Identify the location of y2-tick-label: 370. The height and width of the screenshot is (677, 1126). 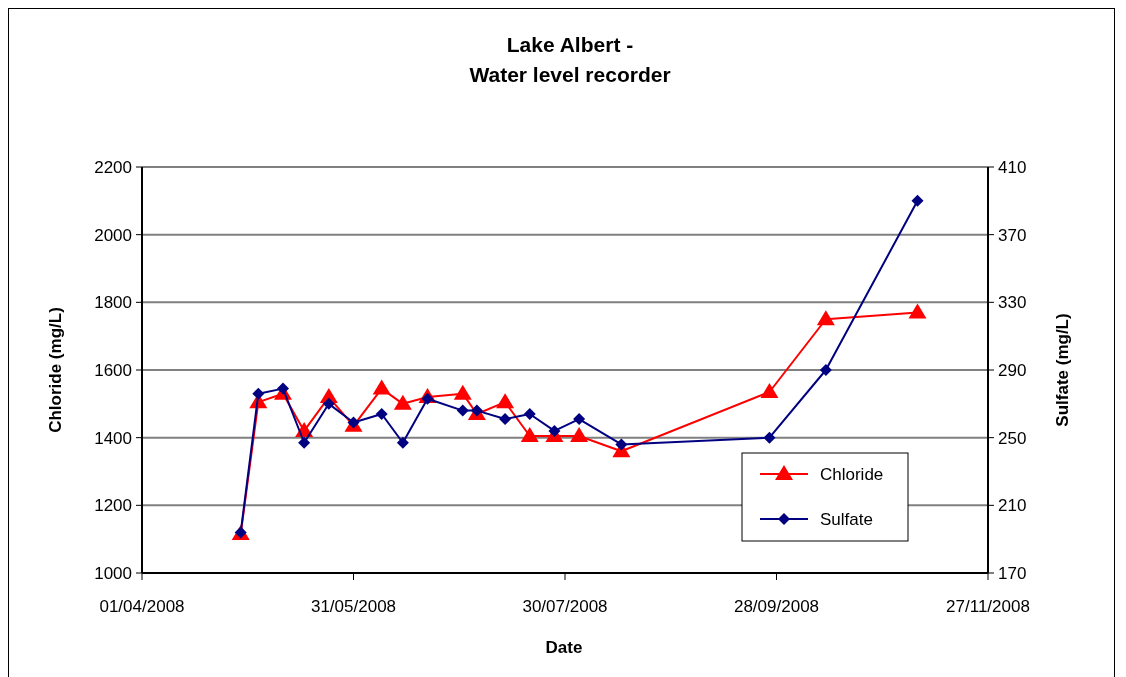
(1012, 235).